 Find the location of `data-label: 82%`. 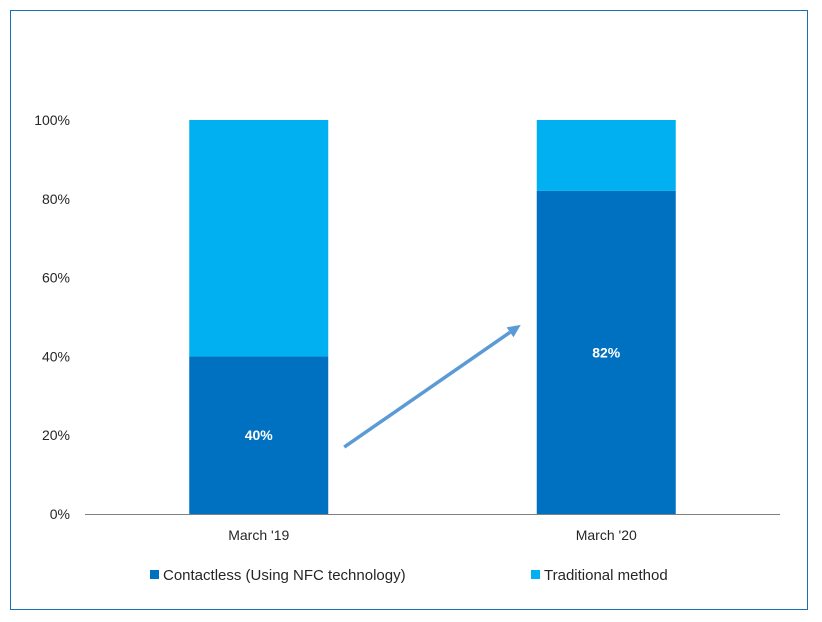

data-label: 82% is located at coordinates (606, 352).